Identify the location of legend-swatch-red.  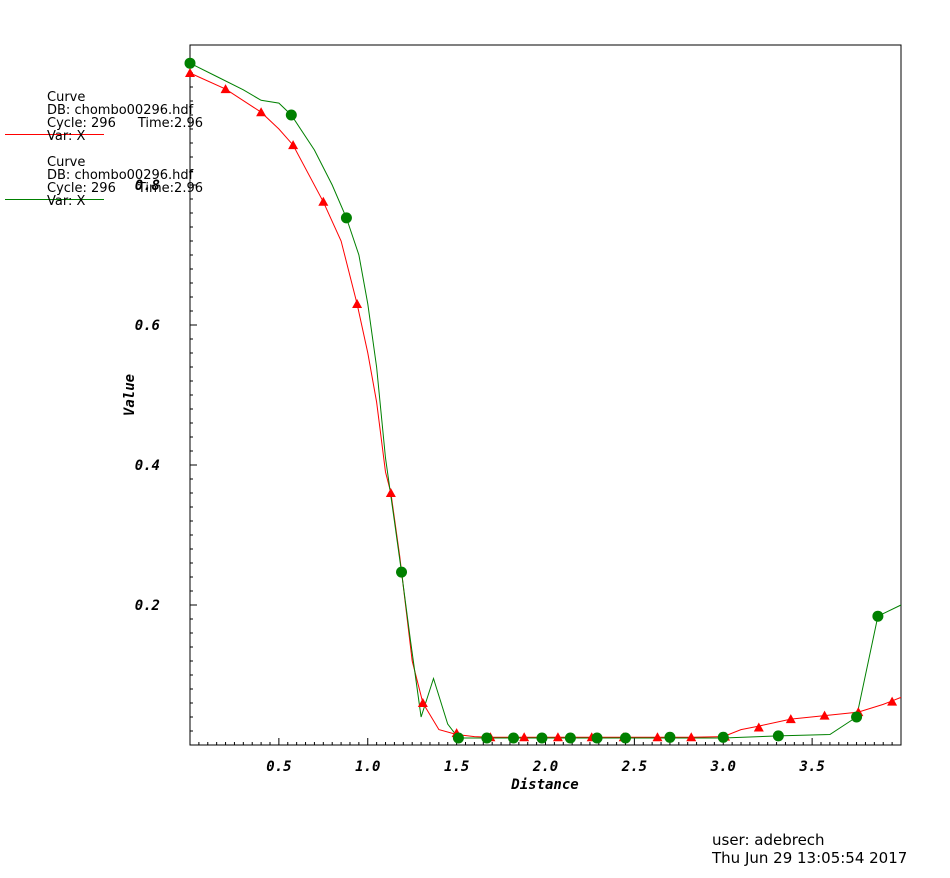
(54, 134).